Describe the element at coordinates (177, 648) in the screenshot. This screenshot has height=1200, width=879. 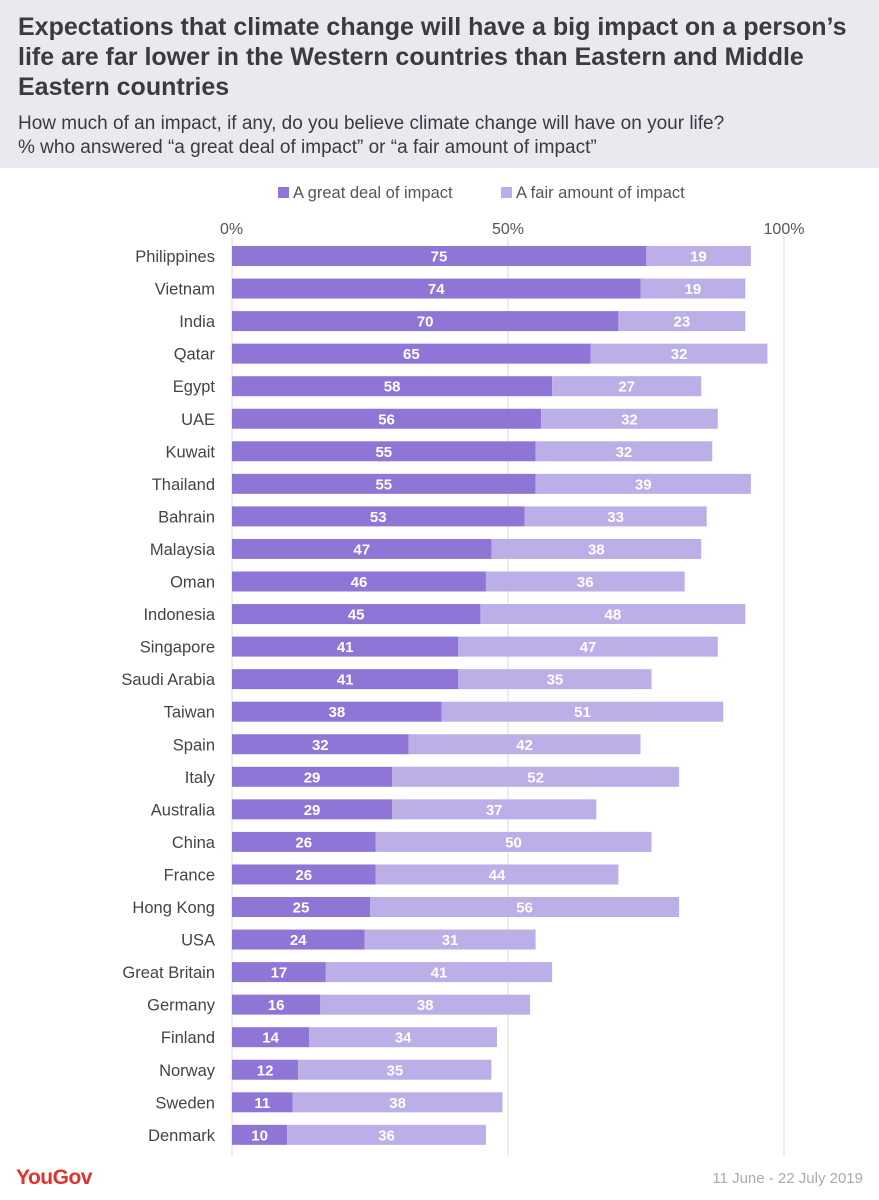
I see `category-label: Singapore` at that location.